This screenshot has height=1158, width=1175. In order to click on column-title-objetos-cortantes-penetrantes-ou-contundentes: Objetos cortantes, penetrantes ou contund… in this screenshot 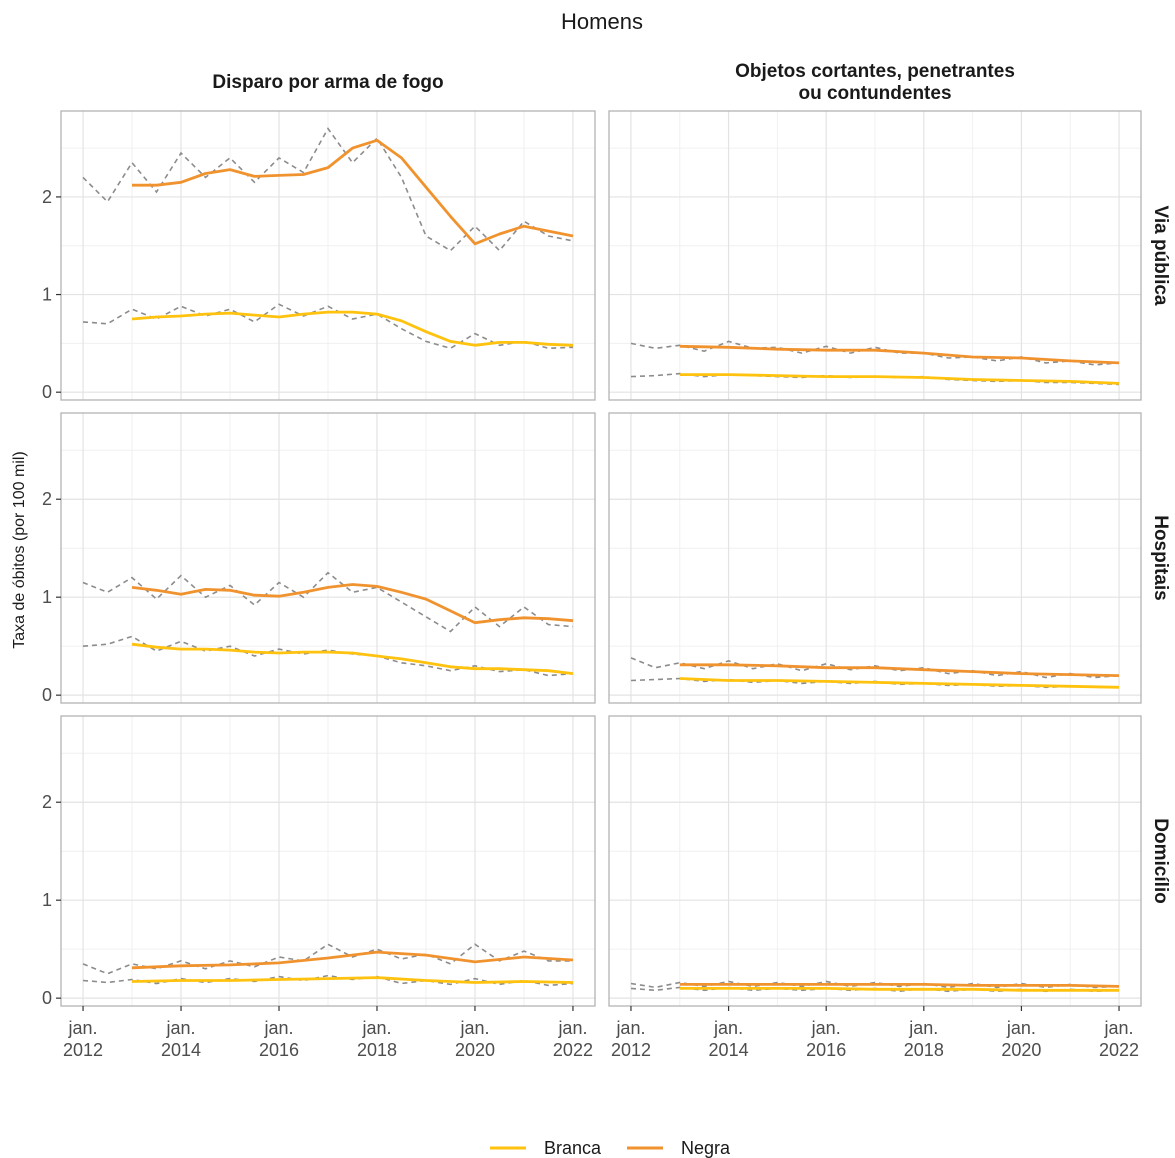, I will do `click(875, 82)`.